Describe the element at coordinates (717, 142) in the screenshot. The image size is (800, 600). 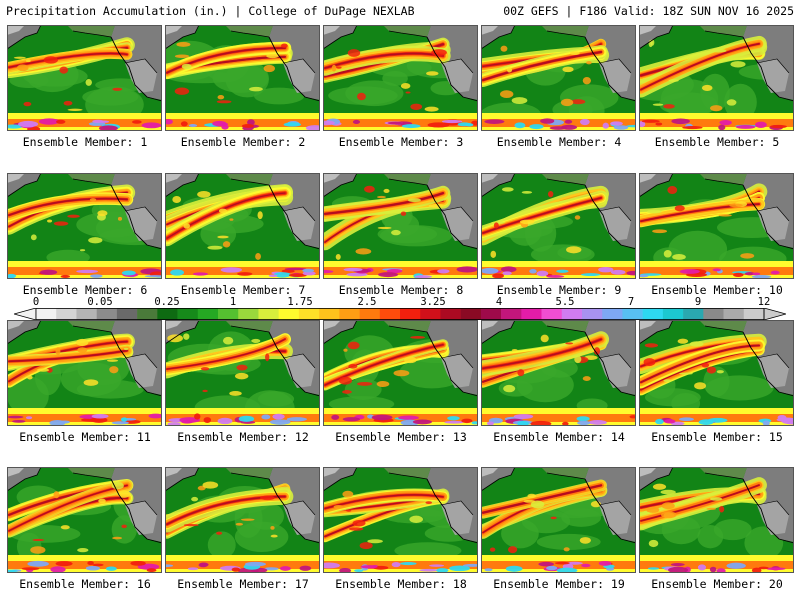
I see `ensemble-member-label: Ensemble Member: 5` at that location.